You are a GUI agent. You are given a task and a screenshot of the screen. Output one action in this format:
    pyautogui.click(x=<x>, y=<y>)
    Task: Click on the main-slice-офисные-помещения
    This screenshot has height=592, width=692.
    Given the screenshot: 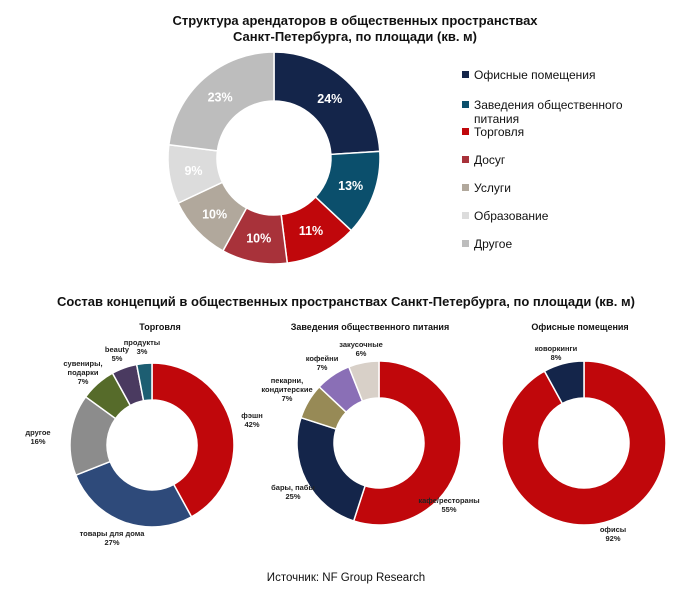 What is the action you would take?
    pyautogui.click(x=327, y=103)
    